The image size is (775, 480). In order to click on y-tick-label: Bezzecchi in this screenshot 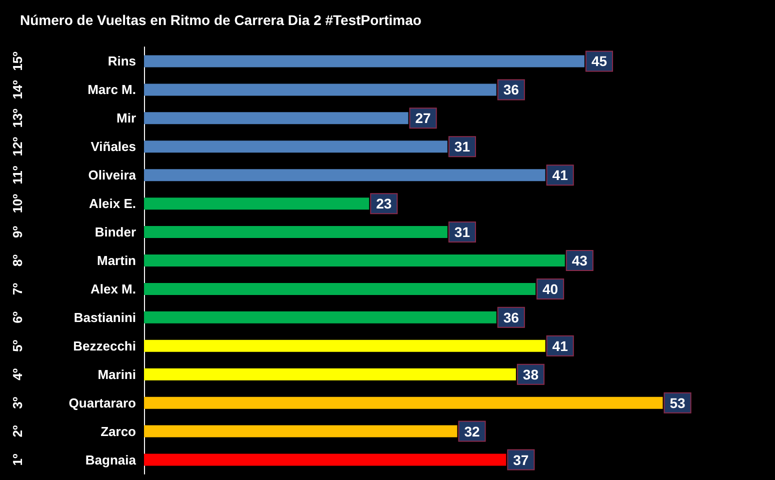, I will do `click(104, 346)`.